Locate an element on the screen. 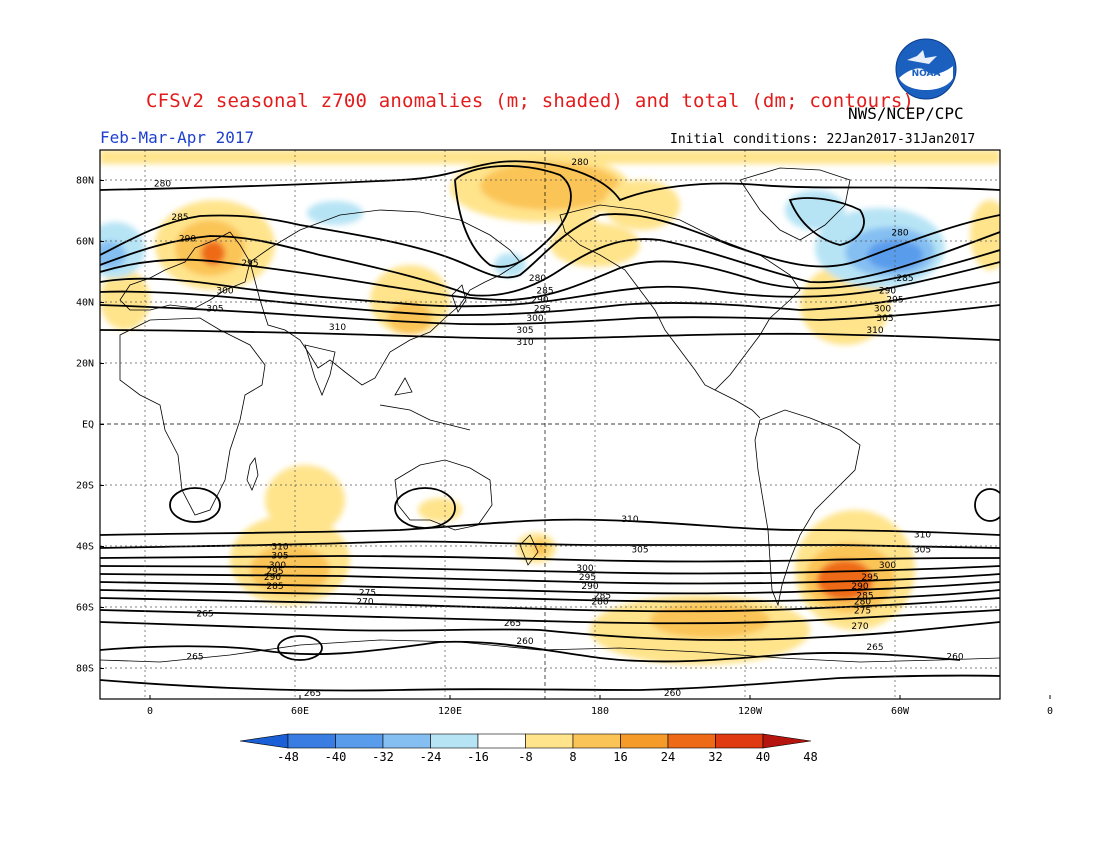  colorbar-label: -40 is located at coordinates (336, 757).